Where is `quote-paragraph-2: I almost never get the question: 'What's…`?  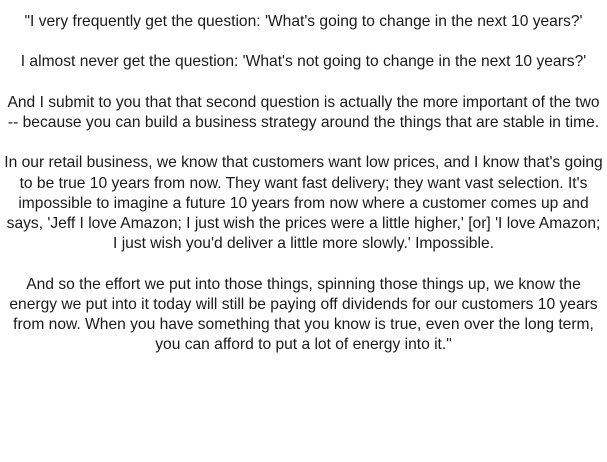 quote-paragraph-2: I almost never get the question: 'What's… is located at coordinates (303, 62).